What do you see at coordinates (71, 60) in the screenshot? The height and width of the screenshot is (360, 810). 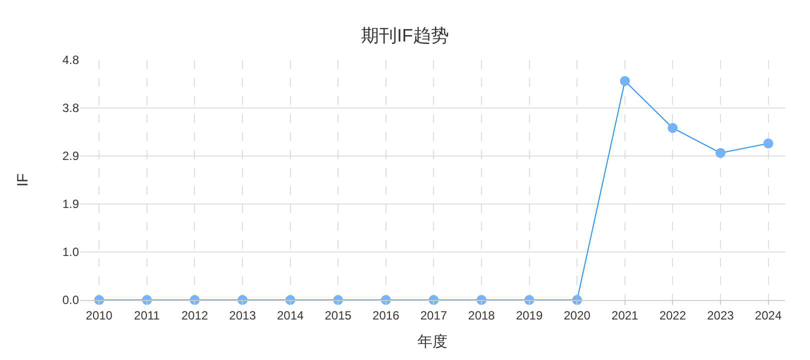 I see `y-tick-label: 4.8` at bounding box center [71, 60].